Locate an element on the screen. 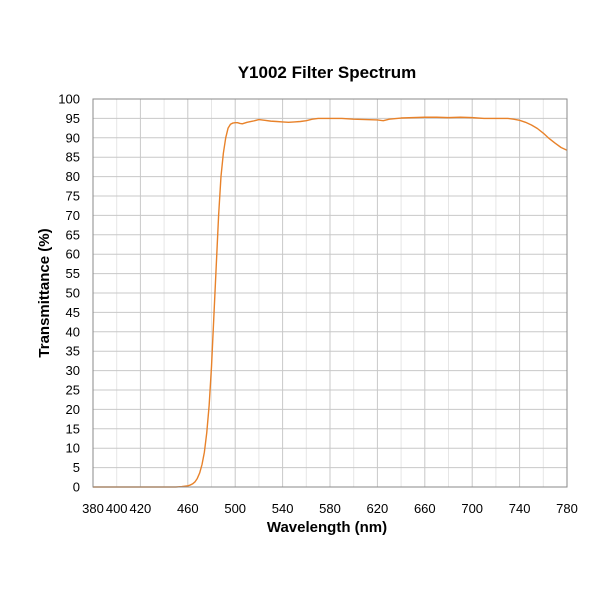  x-tick-labels: 380 400 420 460 500 540 580 620 660 700 740 780 is located at coordinates (330, 508).